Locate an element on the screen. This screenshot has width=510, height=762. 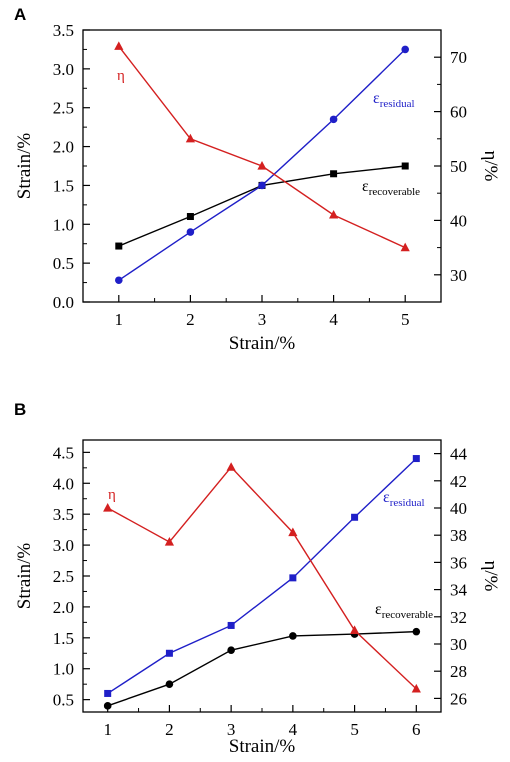
y-right-tick-label: 60 is located at coordinates (458, 112).